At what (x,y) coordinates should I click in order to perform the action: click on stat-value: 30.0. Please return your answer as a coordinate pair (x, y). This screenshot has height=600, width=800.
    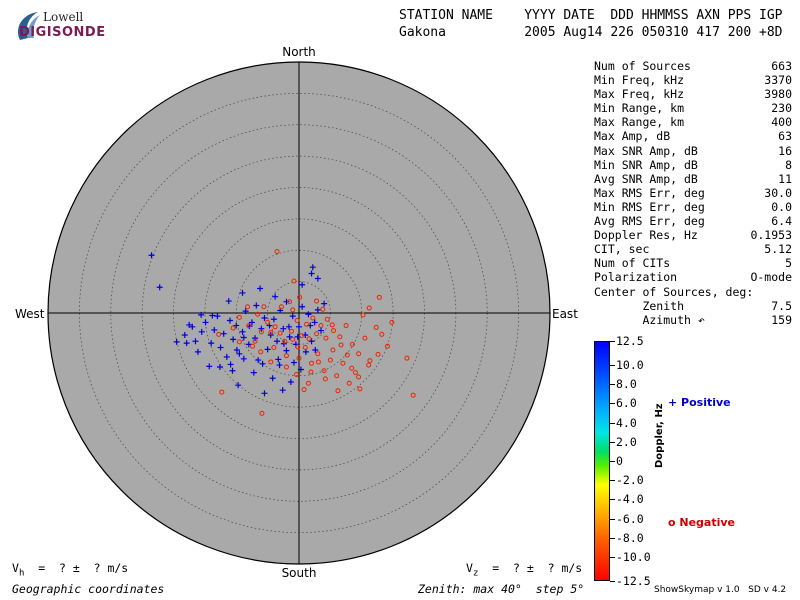
    Looking at the image, I should click on (778, 192).